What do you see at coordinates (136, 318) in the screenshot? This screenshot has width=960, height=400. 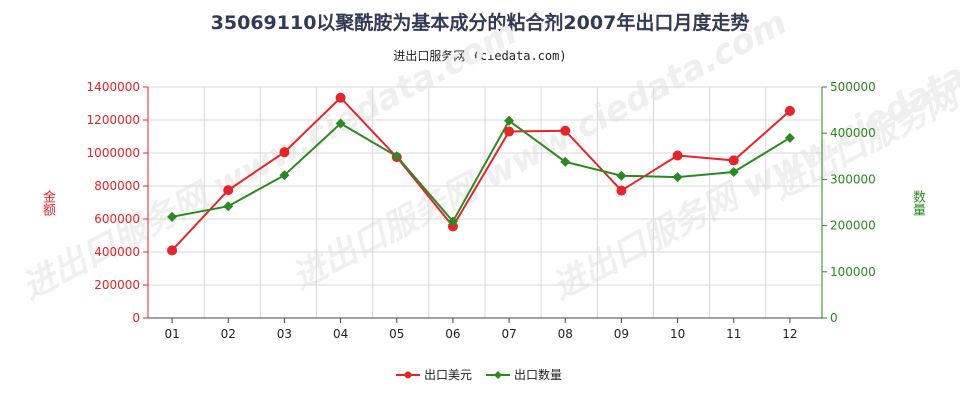 I see `y-left-tick-label: 0` at bounding box center [136, 318].